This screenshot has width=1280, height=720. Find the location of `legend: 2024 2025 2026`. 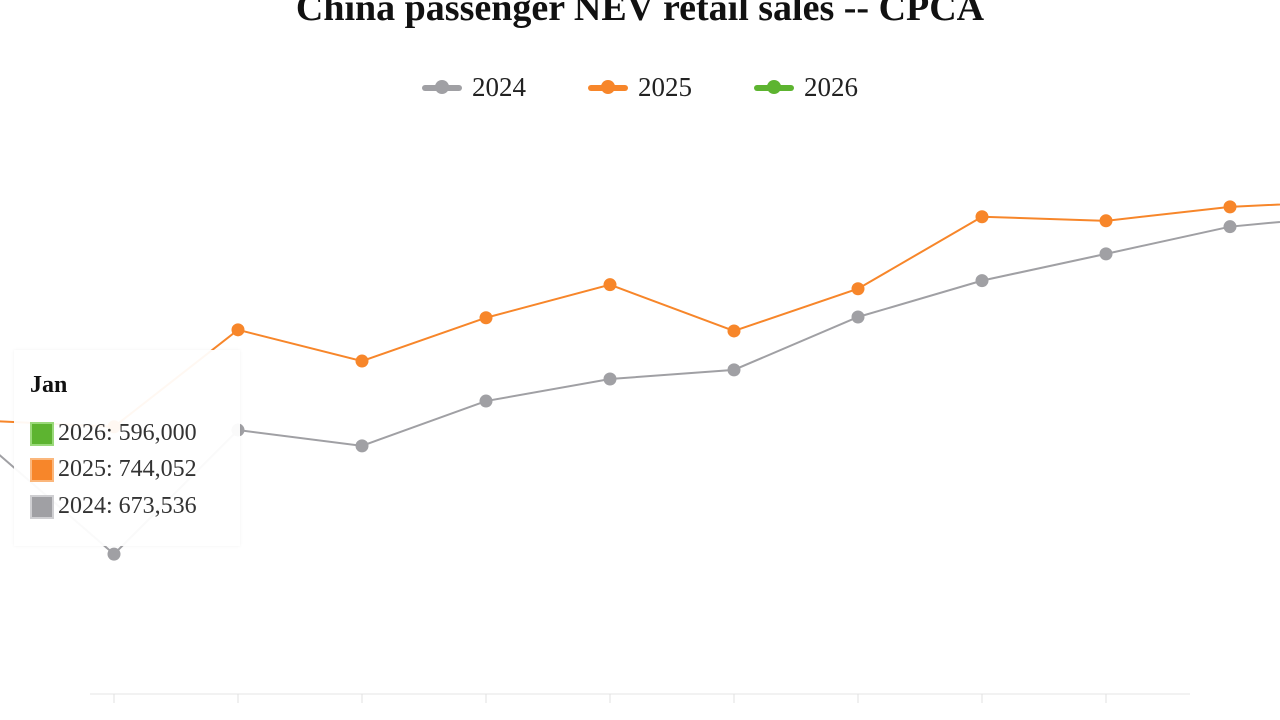

legend: 2024 2025 2026 is located at coordinates (640, 87).